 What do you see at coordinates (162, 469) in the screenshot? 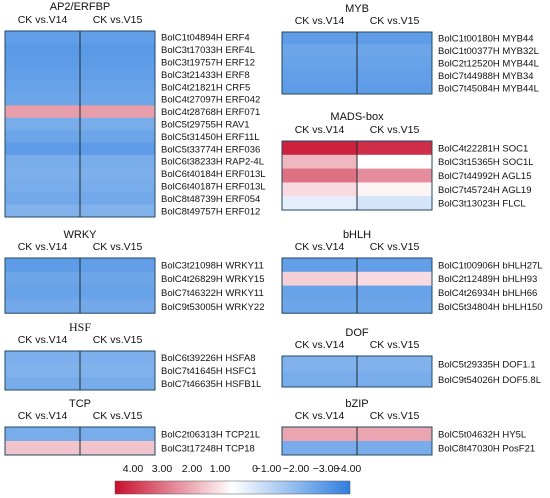
I see `legend-tick-label: 3.00` at bounding box center [162, 469].